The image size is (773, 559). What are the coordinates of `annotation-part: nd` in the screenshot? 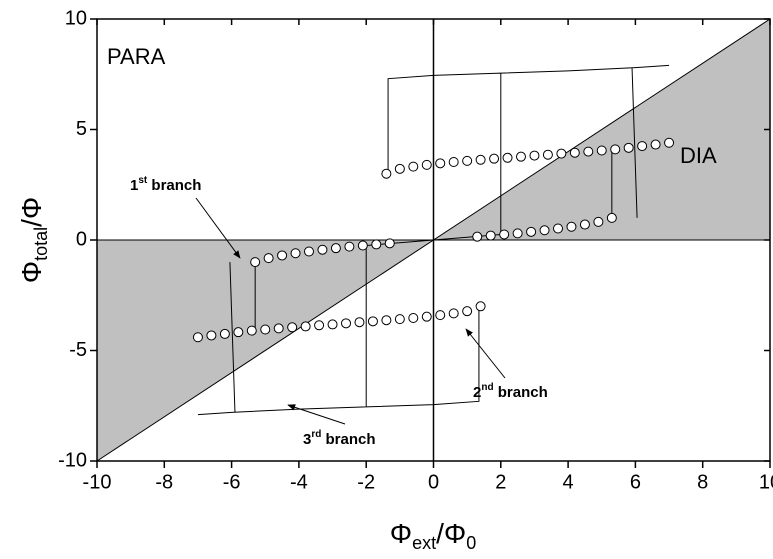 It's located at (487, 387).